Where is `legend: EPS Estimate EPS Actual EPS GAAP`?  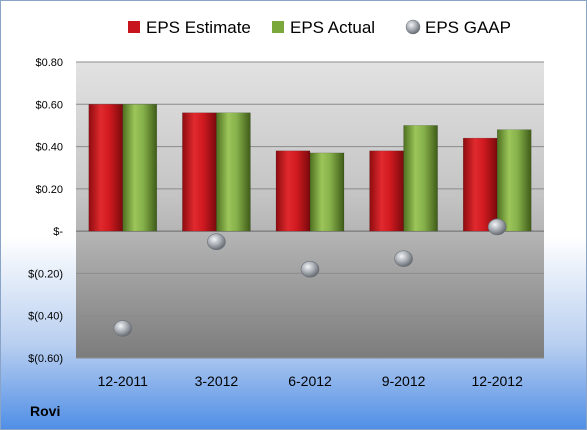
legend: EPS Estimate EPS Actual EPS GAAP is located at coordinates (319, 27).